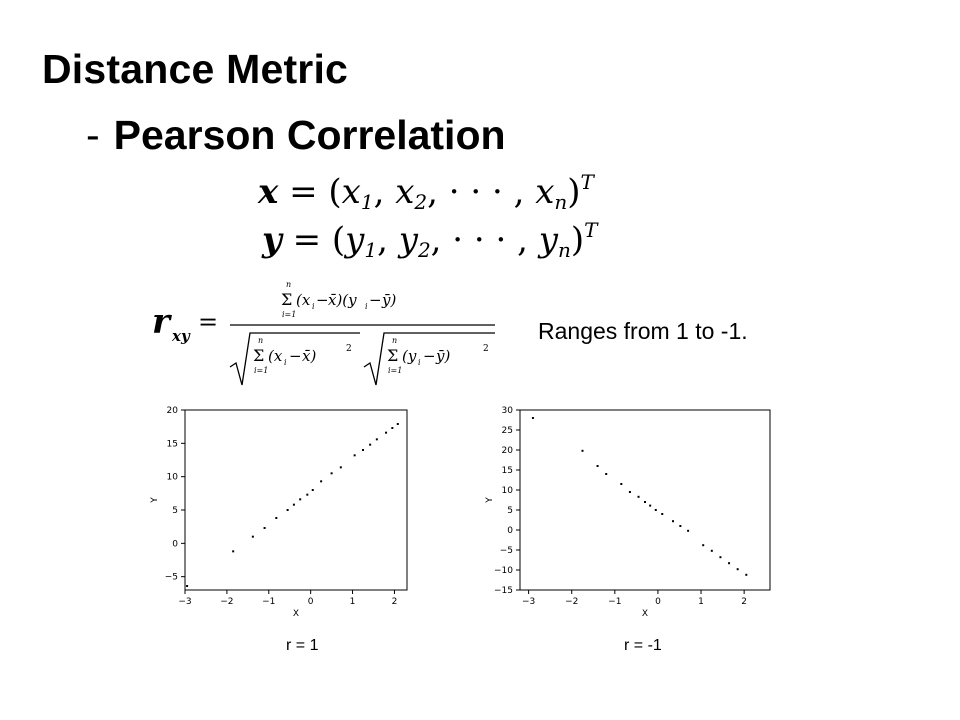 Image resolution: width=960 pixels, height=720 pixels. Describe the element at coordinates (342, 300) in the screenshot. I see `svg-text: x̄)(y` at that location.